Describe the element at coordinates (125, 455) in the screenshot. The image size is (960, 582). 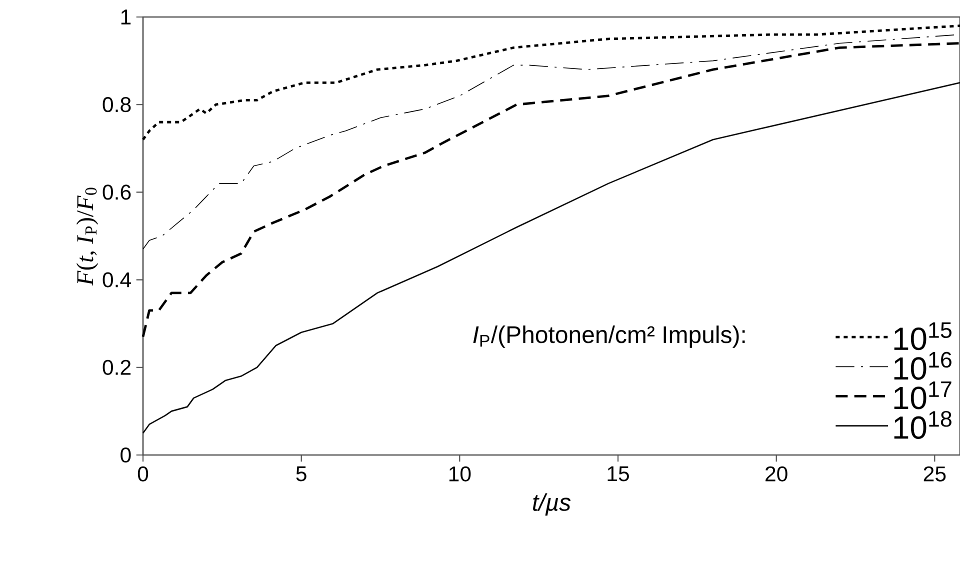
I see `y-tick-label: 0` at that location.